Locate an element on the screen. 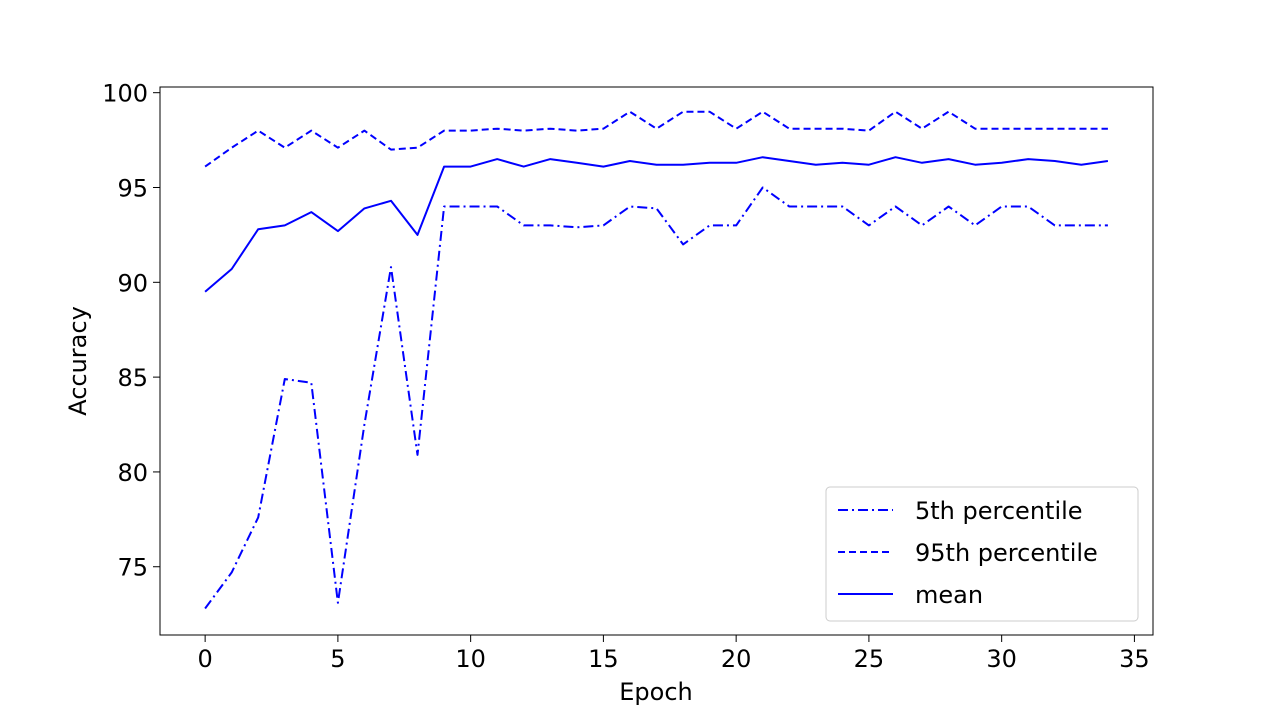 The width and height of the screenshot is (1280, 713). legend-box is located at coordinates (982, 554).